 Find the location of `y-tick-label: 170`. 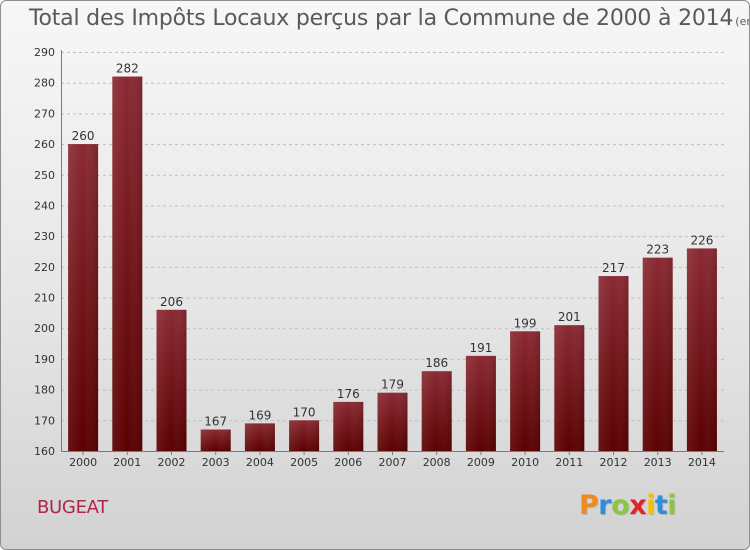

y-tick-label: 170 is located at coordinates (44, 420).